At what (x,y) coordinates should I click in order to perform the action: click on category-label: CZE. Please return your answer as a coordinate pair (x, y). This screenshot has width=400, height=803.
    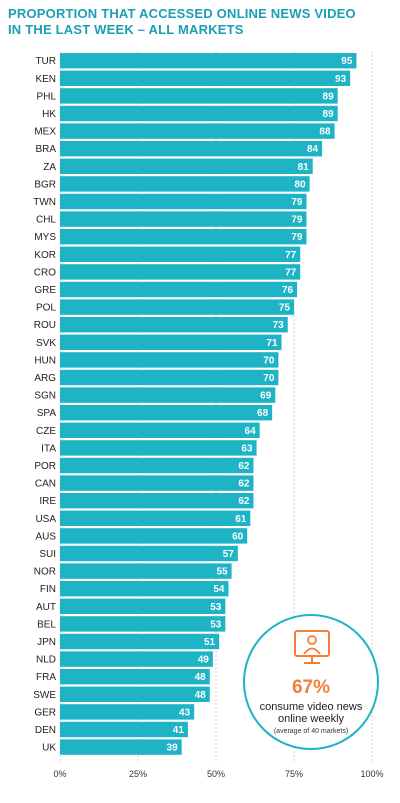
    Looking at the image, I should click on (46, 431).